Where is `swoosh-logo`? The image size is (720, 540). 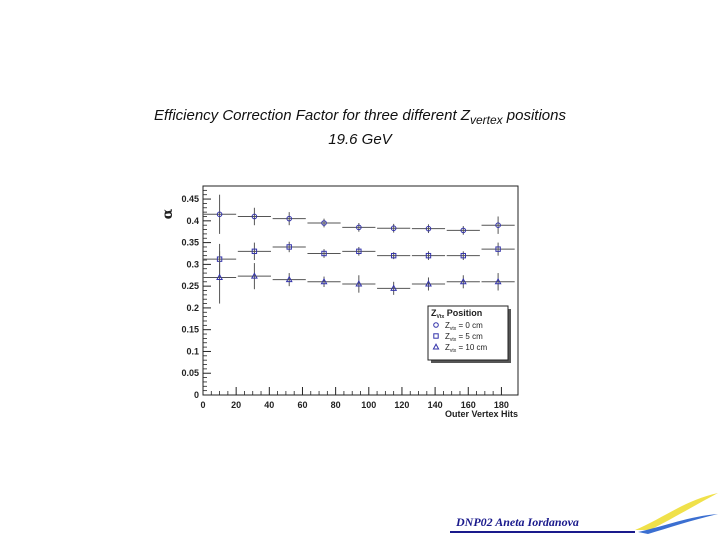 swoosh-logo is located at coordinates (676, 513).